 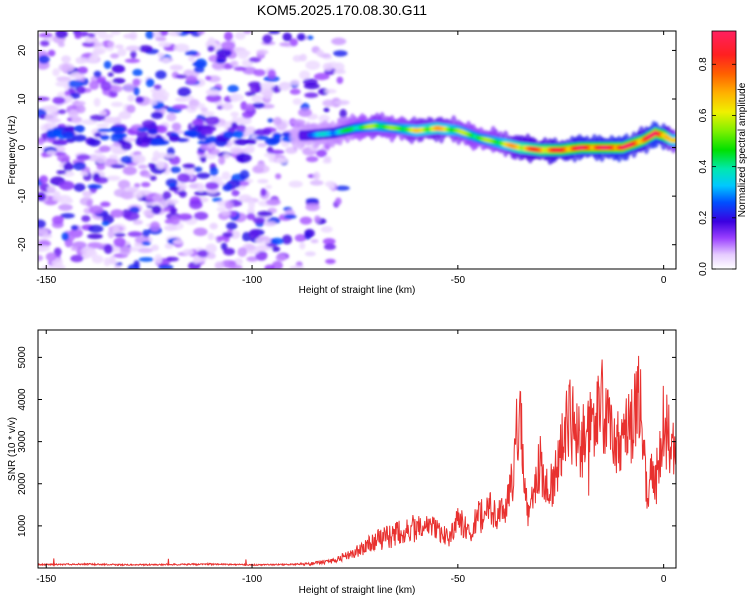 What do you see at coordinates (252, 579) in the screenshot?
I see `bottom-x-tick-label: -100` at bounding box center [252, 579].